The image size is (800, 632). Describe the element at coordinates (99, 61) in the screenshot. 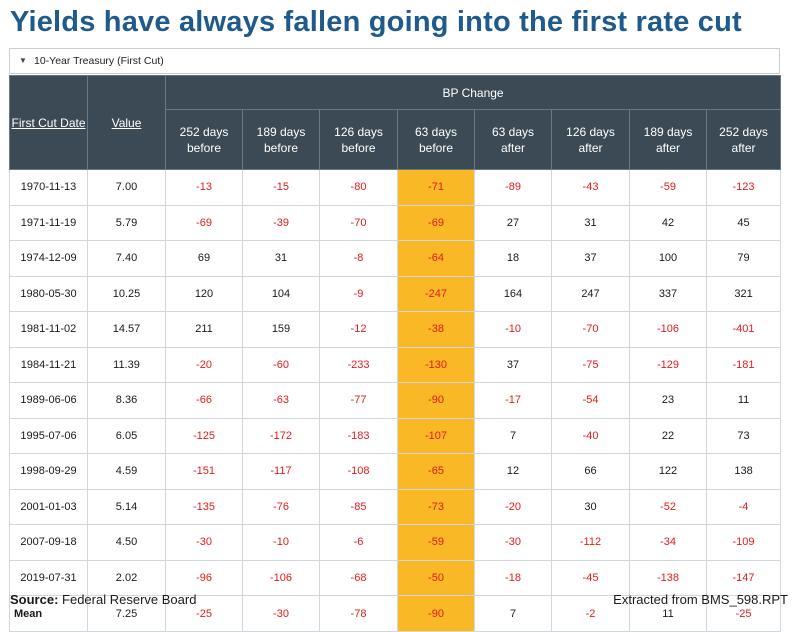

I see `dropdown-label: 10-Year Treasury (First Cut)` at that location.